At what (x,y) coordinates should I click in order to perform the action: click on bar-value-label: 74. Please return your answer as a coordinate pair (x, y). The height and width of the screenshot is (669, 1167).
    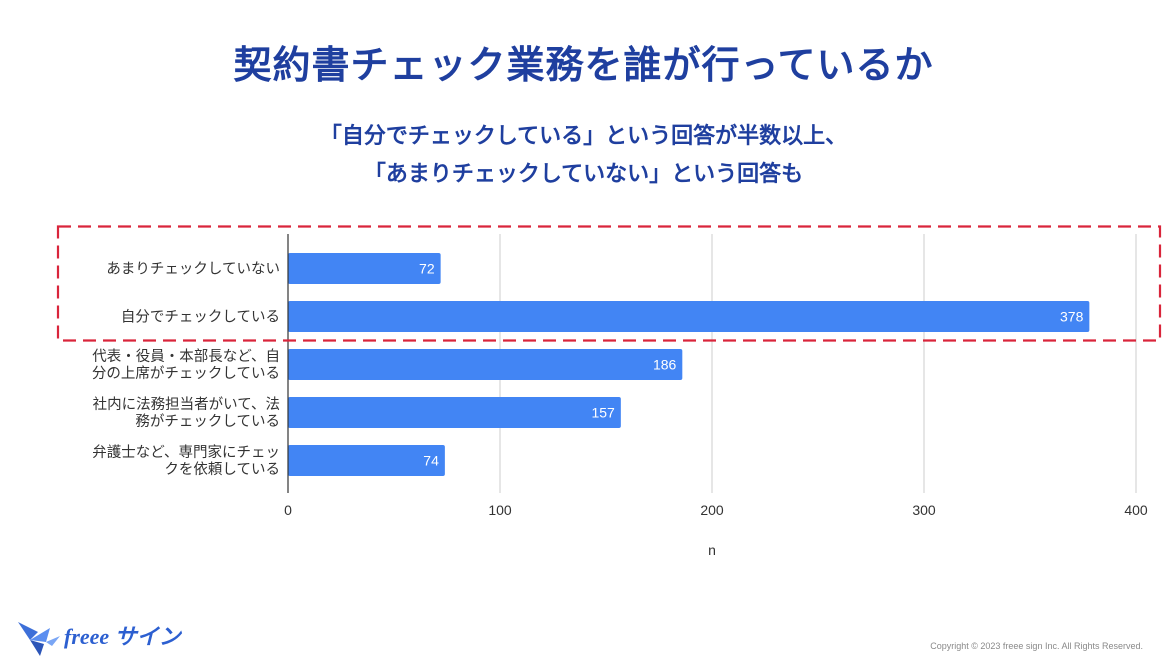
    Looking at the image, I should click on (431, 461).